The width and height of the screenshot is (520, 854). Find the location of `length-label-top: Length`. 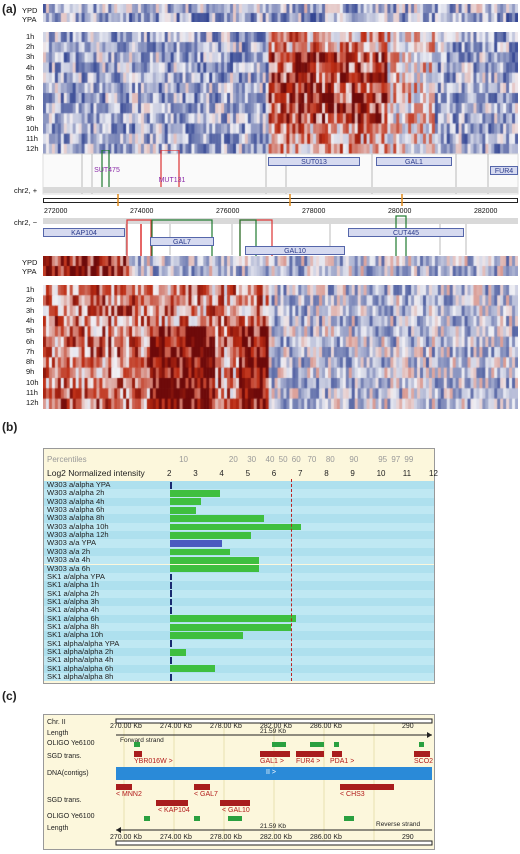

length-label-top: Length is located at coordinates (58, 733).